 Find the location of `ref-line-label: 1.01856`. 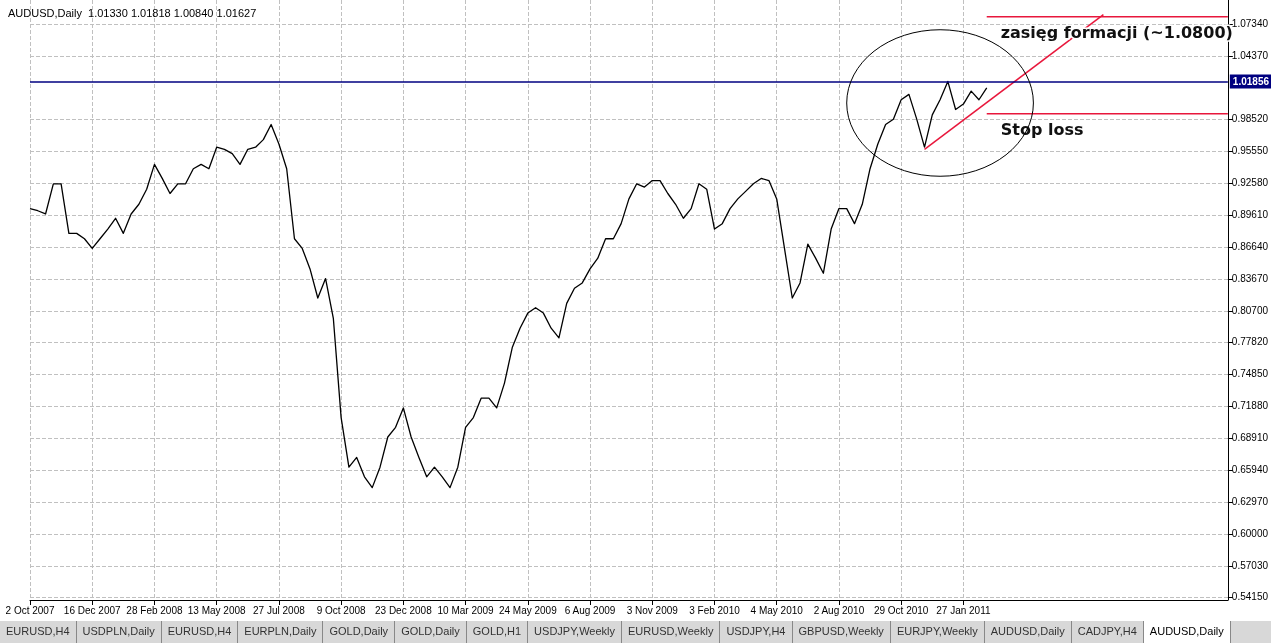

ref-line-label: 1.01856 is located at coordinates (1251, 81).